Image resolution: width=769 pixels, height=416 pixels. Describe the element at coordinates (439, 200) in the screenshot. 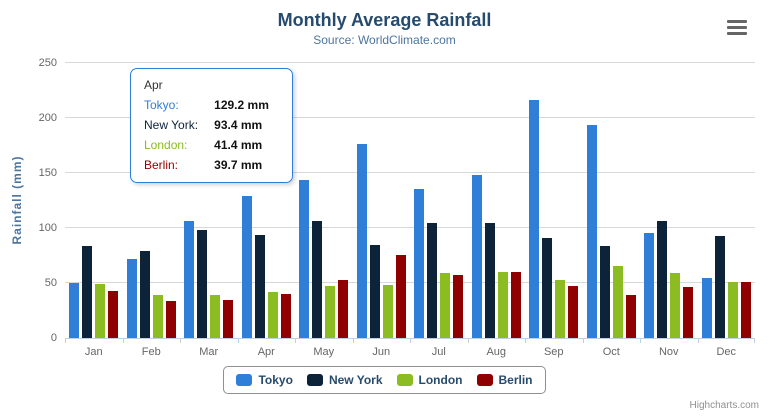

I see `column-group-jul` at that location.